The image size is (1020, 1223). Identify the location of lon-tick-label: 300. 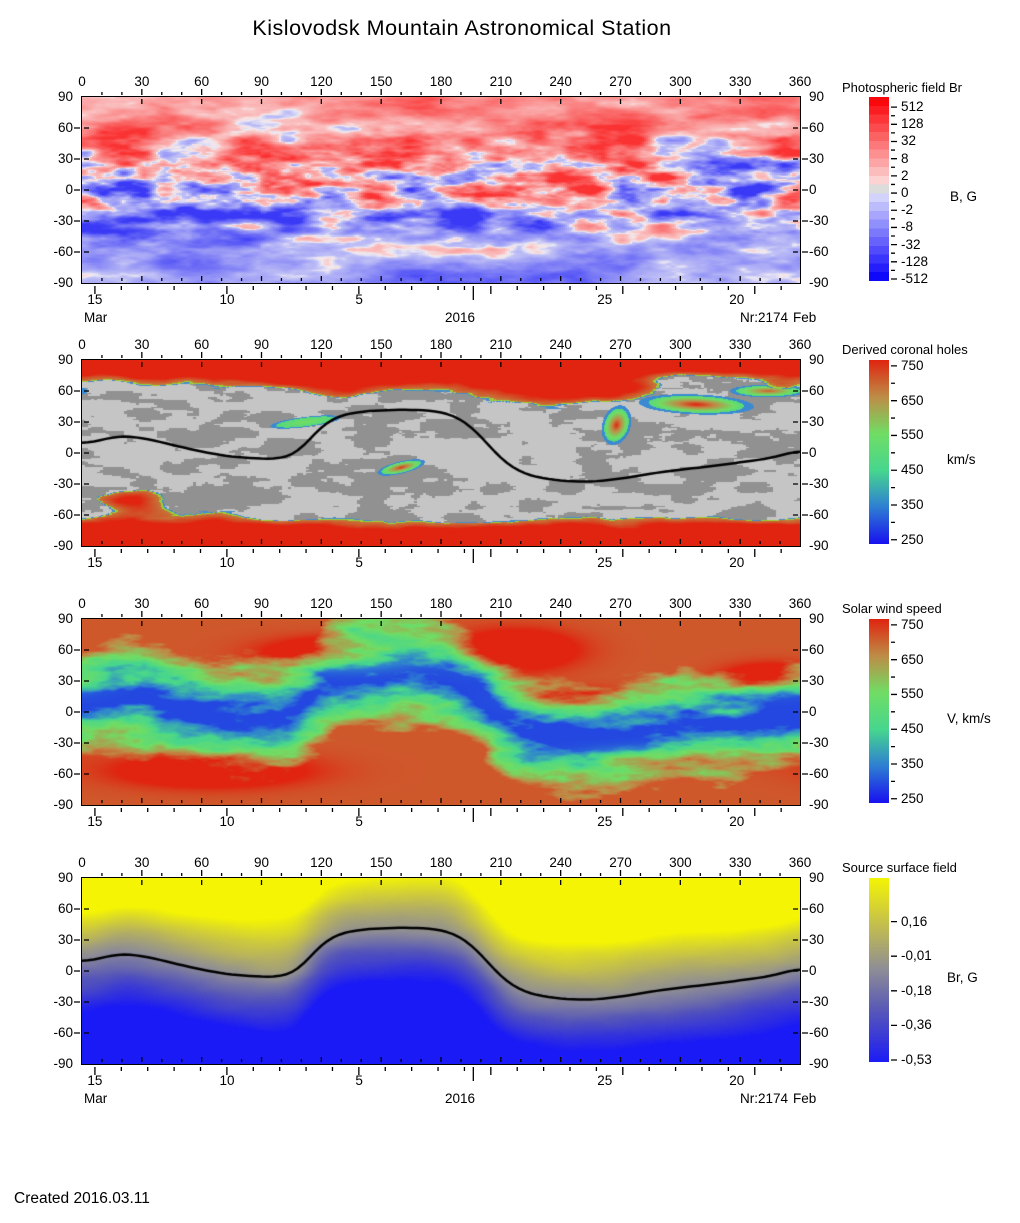
(680, 603).